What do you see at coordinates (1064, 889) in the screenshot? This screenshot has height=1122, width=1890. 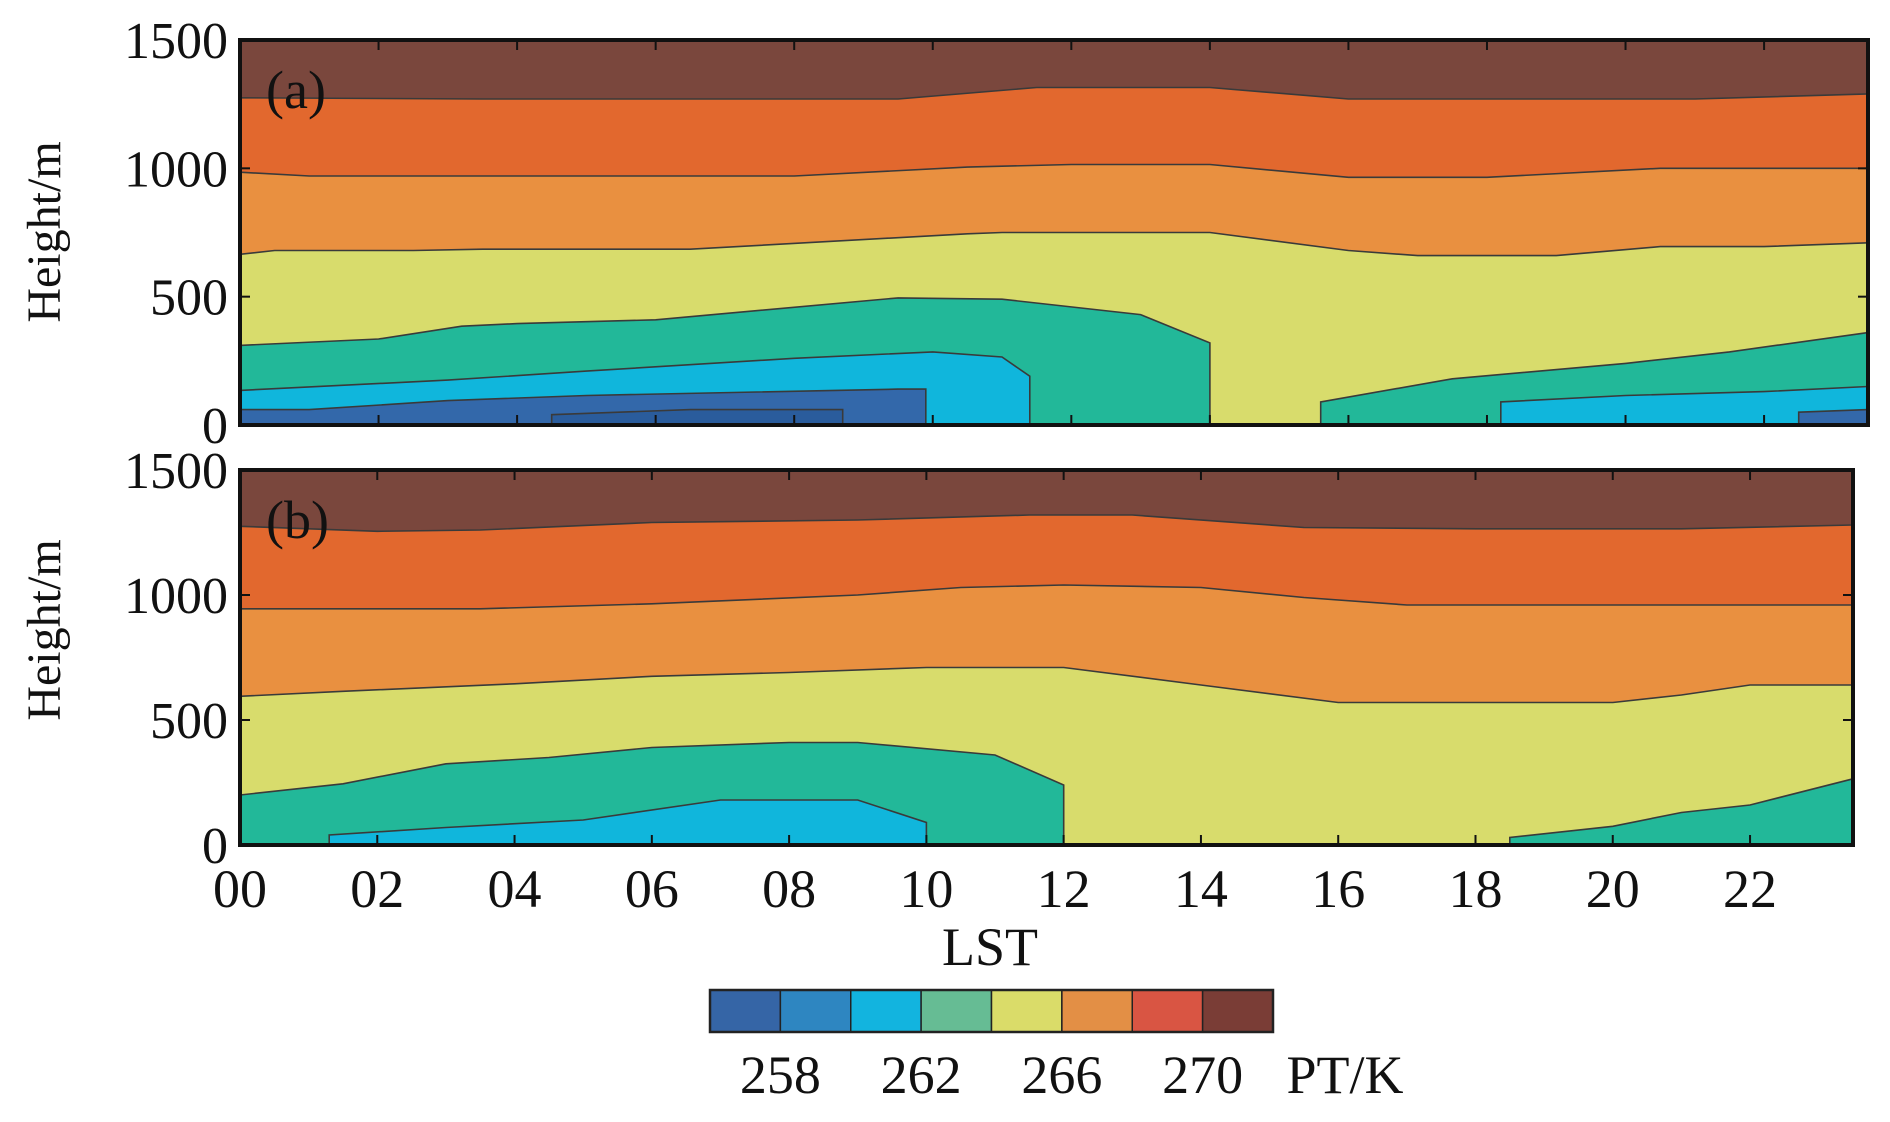 I see `x-tick-label: 12` at bounding box center [1064, 889].